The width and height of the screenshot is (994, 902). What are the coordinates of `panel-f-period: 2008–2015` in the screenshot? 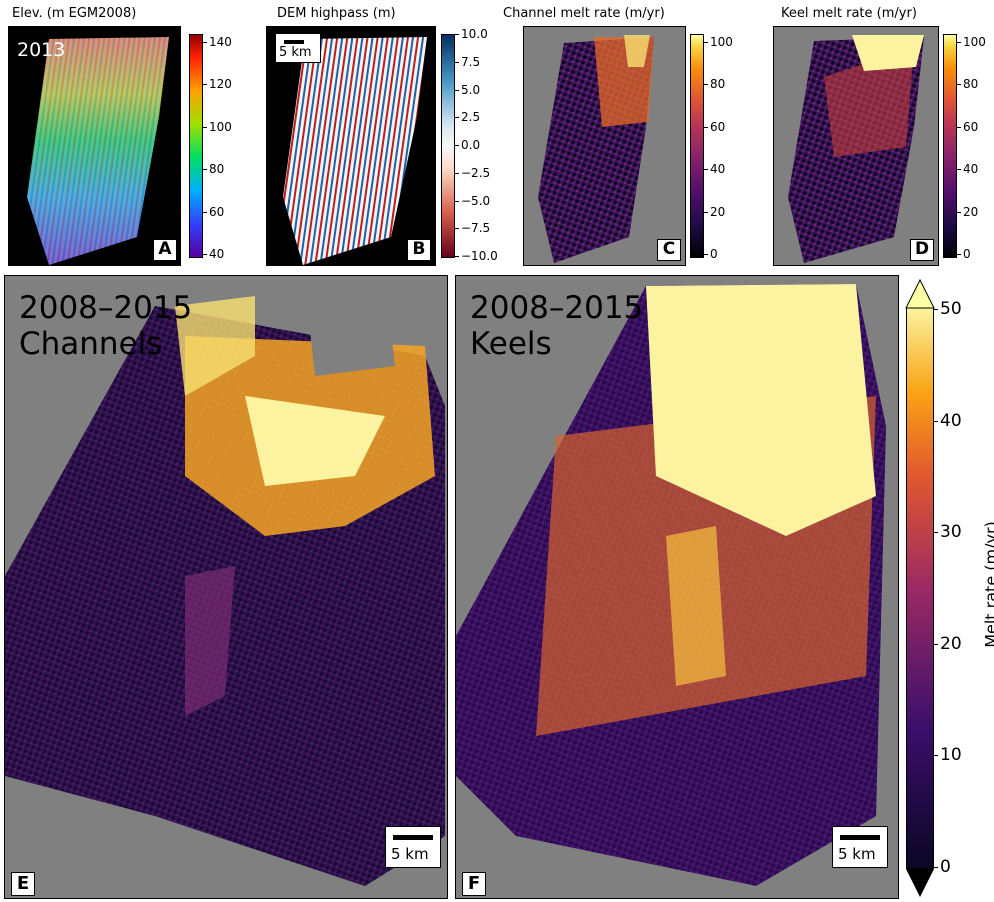 It's located at (557, 308).